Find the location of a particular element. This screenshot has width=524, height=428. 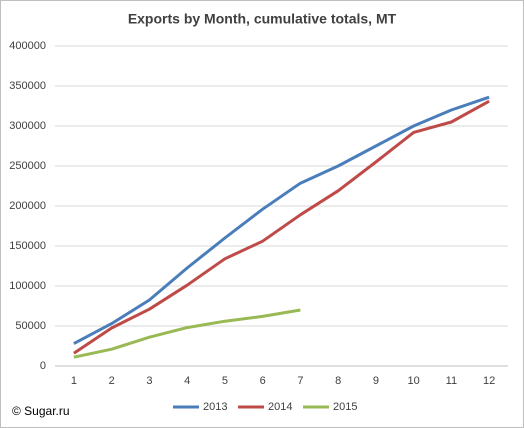

x-tick-label: 6 is located at coordinates (263, 381).